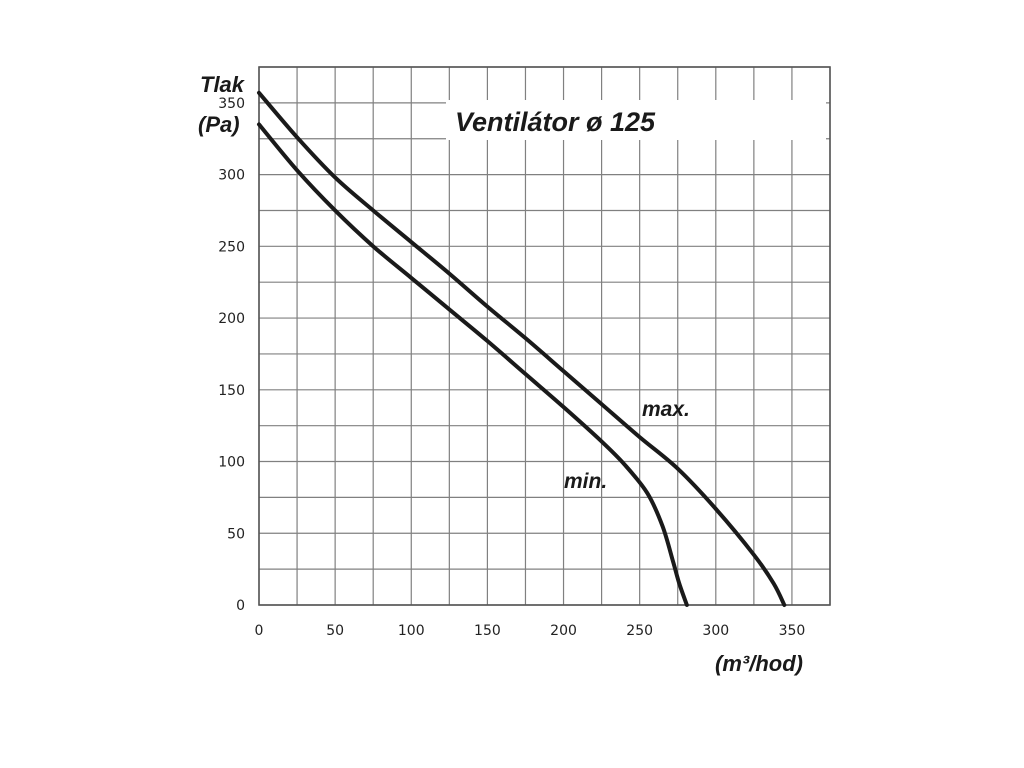 The width and height of the screenshot is (1024, 768). What do you see at coordinates (666, 409) in the screenshot?
I see `label-max: max.` at bounding box center [666, 409].